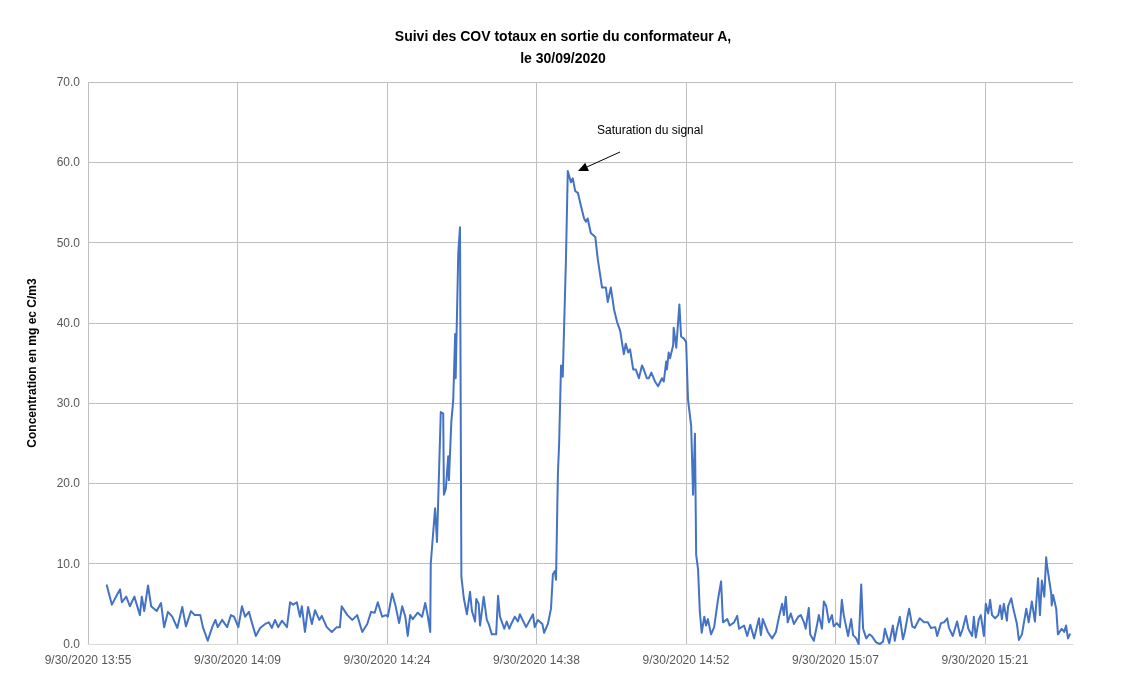 The width and height of the screenshot is (1126, 675). Describe the element at coordinates (88, 660) in the screenshot. I see `x-tick-label: 9/30/2020 13:55` at that location.